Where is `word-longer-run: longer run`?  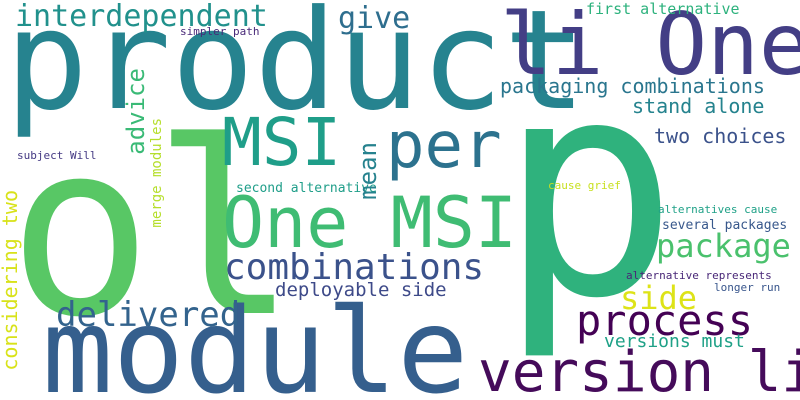
word-longer-run: longer run is located at coordinates (747, 287).